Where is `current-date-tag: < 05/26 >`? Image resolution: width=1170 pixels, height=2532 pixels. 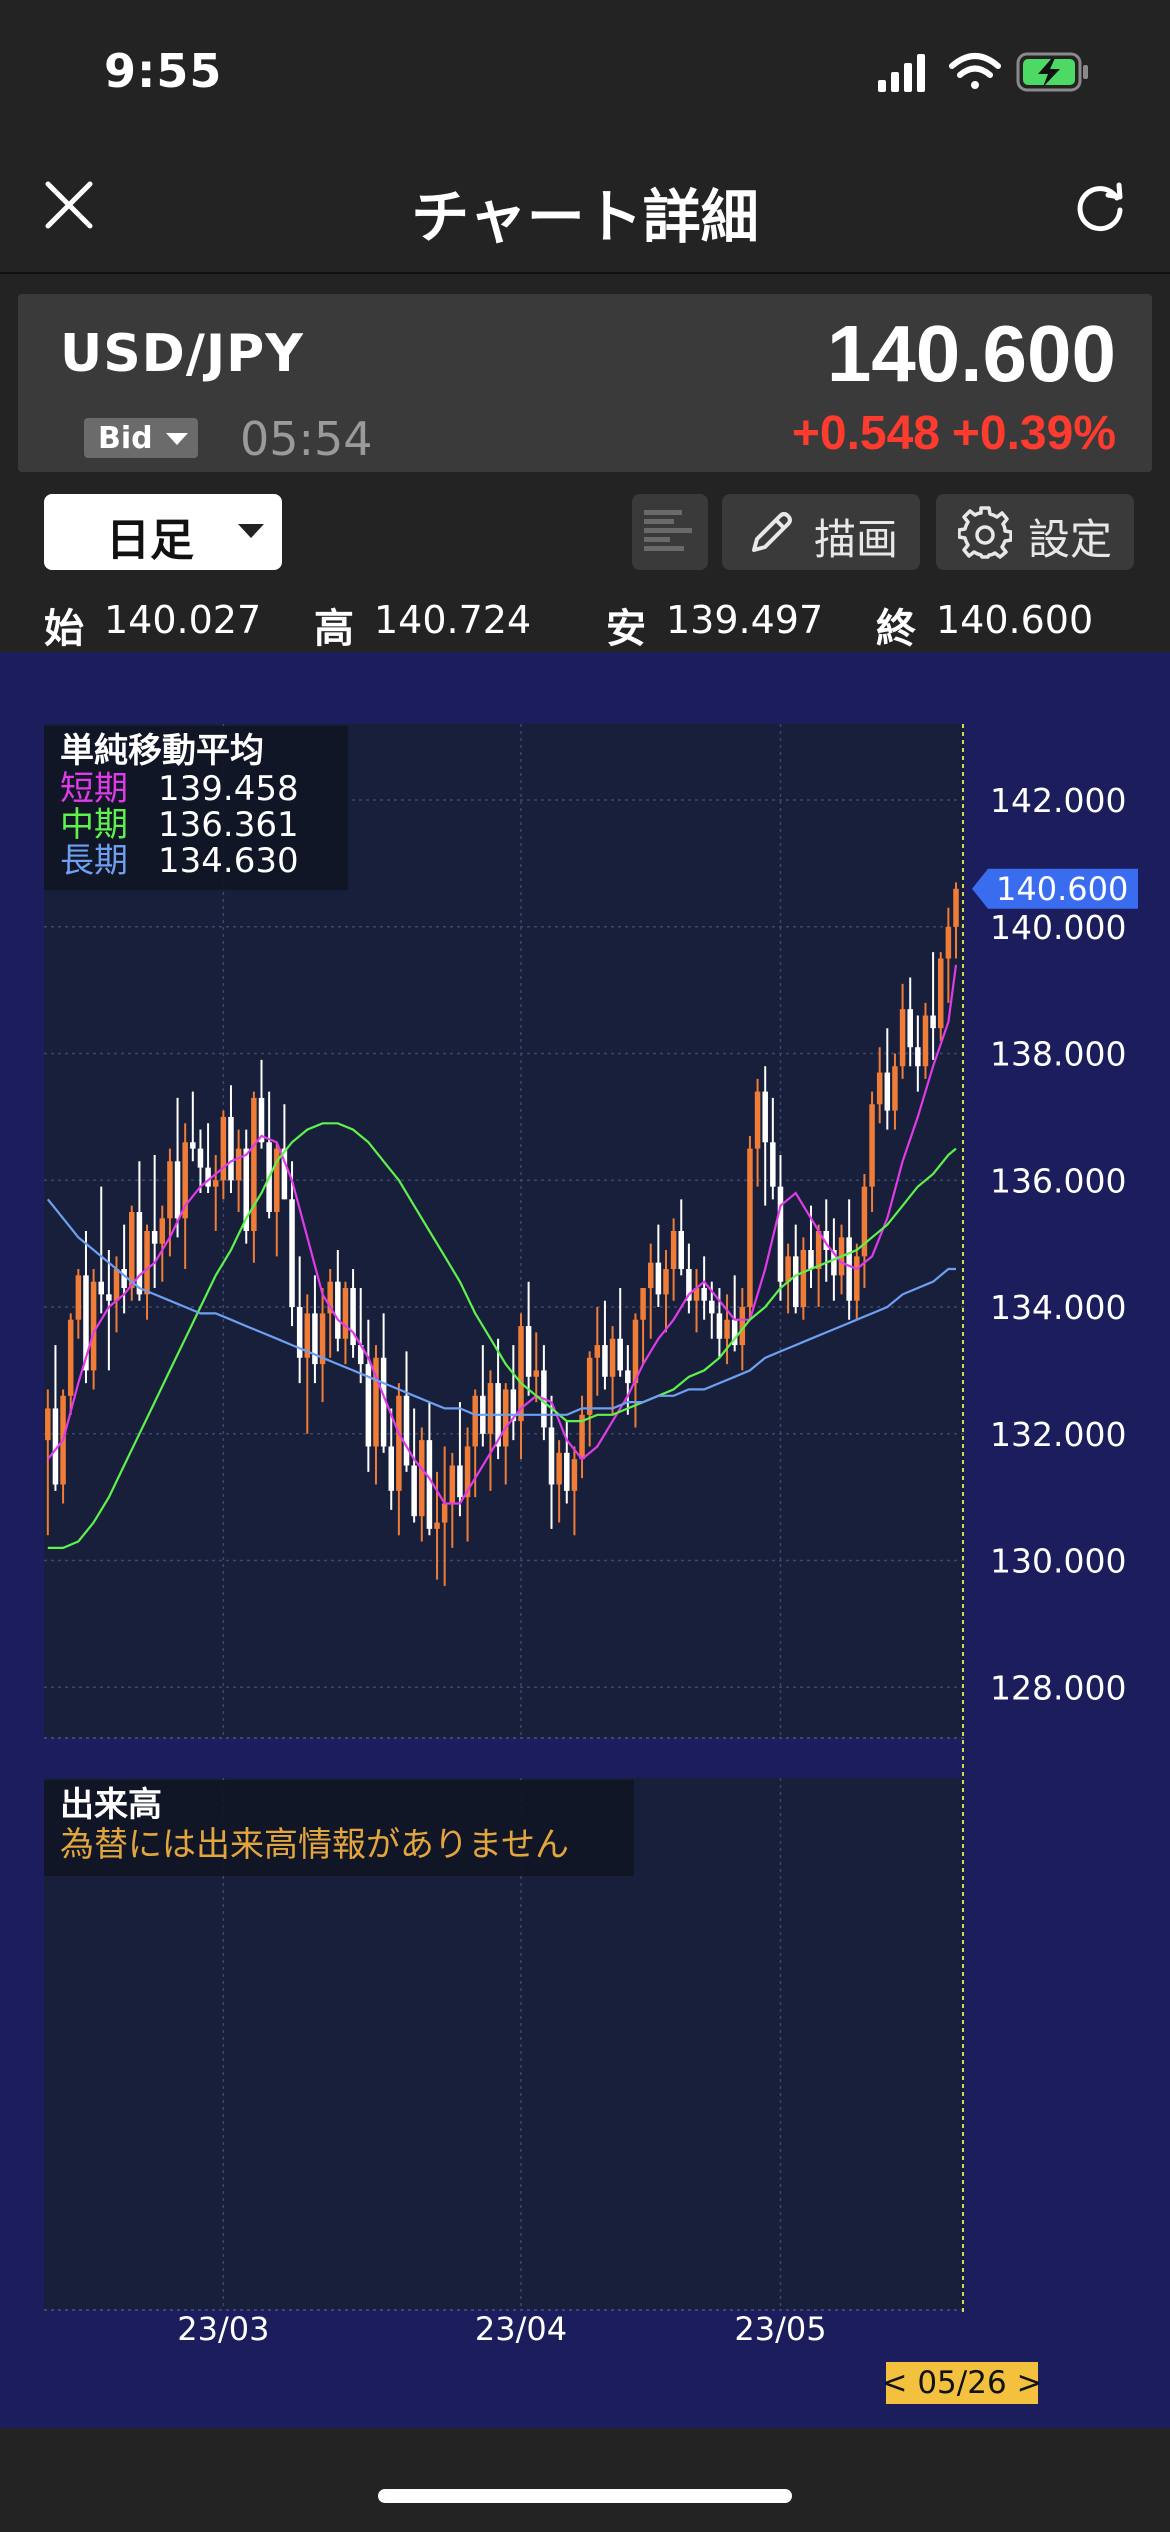
current-date-tag: < 05/26 > is located at coordinates (962, 2383).